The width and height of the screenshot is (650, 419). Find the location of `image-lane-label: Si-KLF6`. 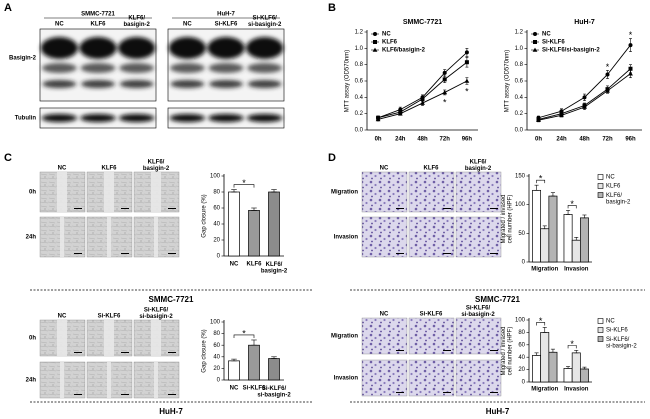

image-lane-label: Si-KLF6 is located at coordinates (109, 317).